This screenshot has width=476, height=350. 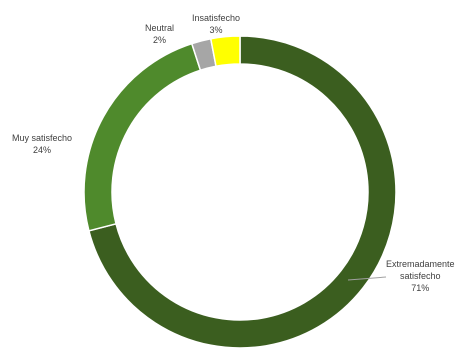 I want to click on label-name-line1: Muy satisfecho, so click(x=42, y=138).